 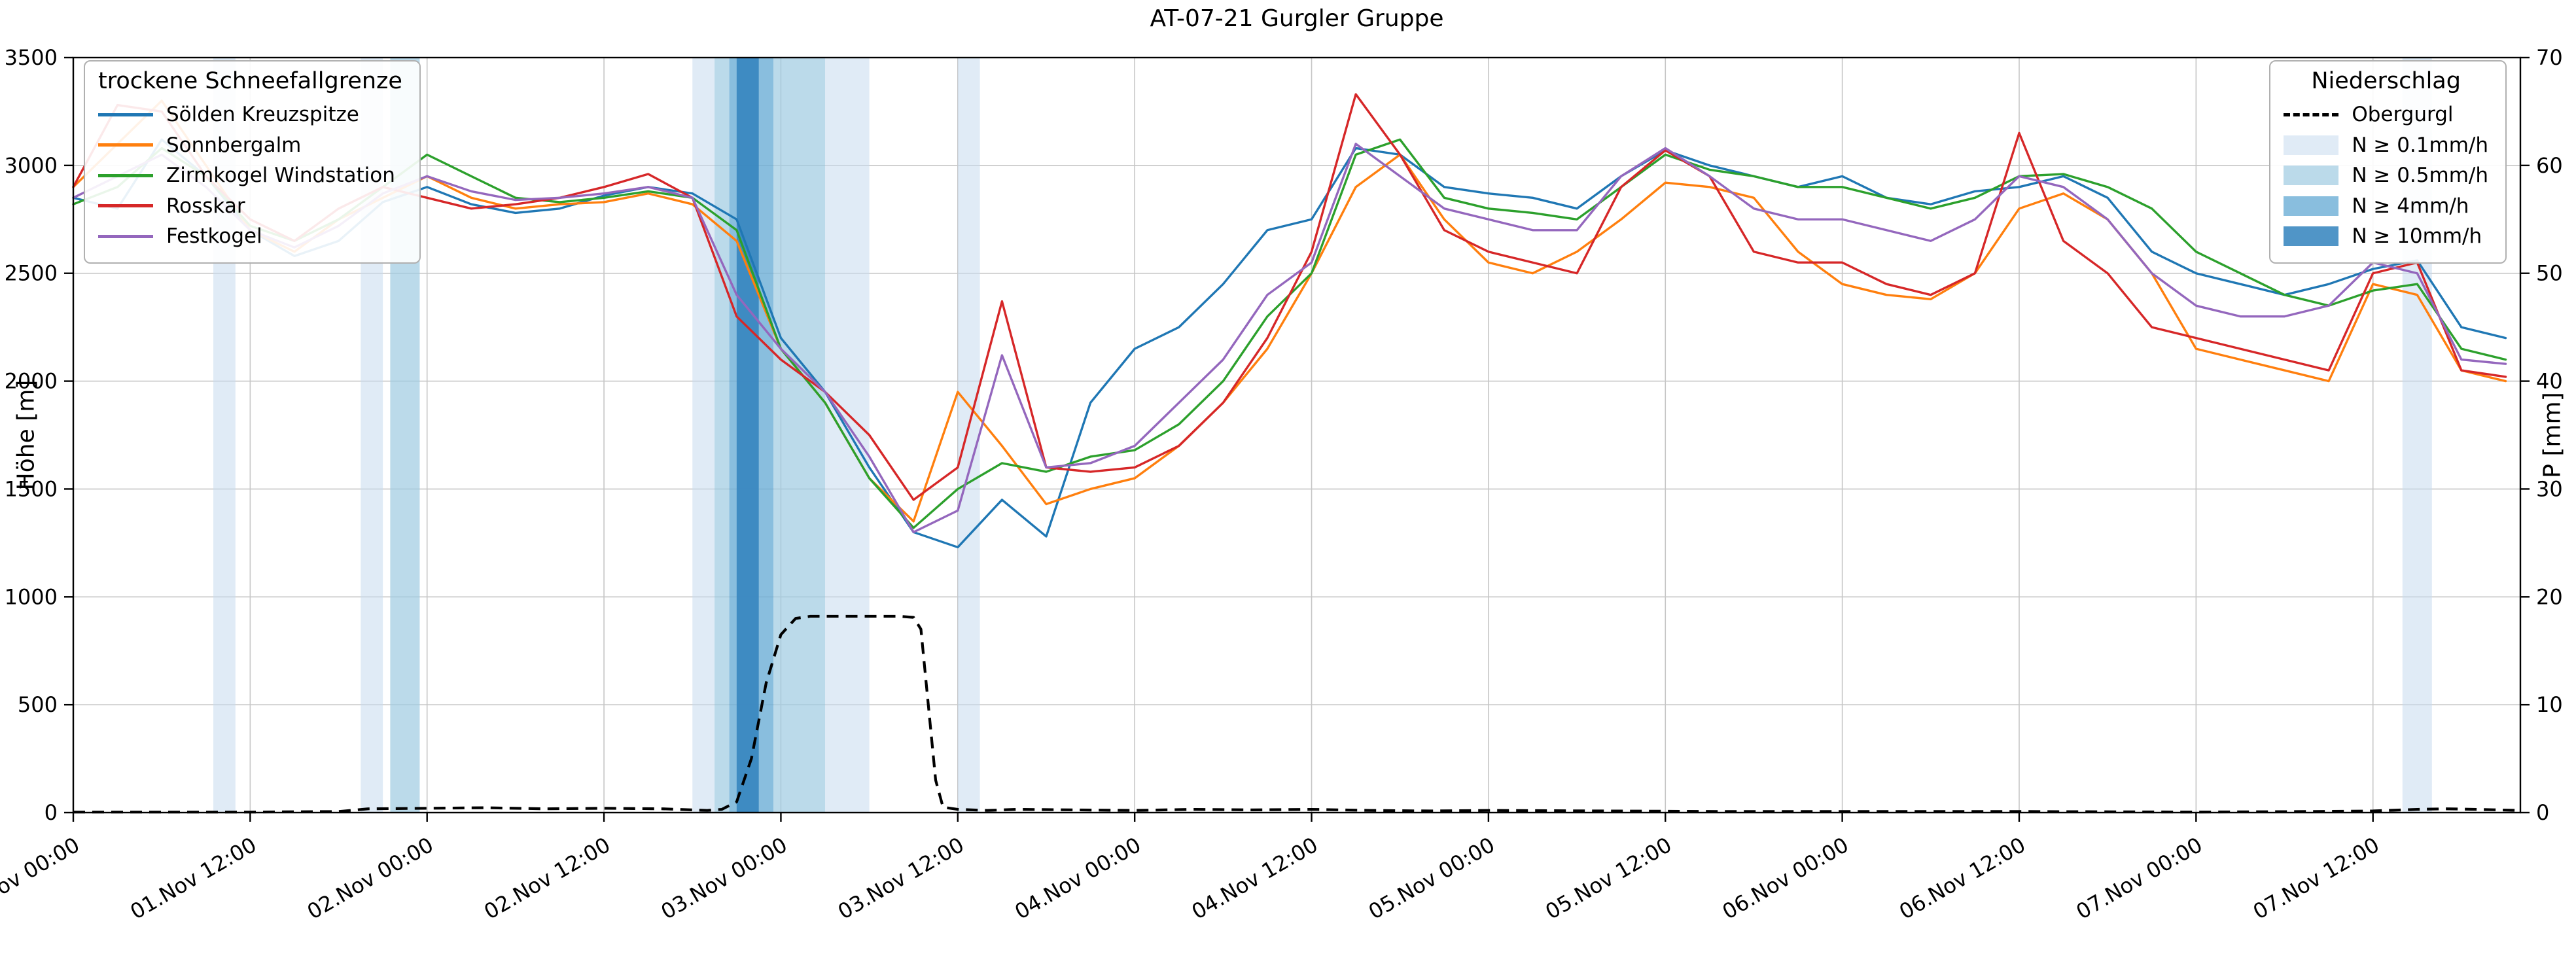 What do you see at coordinates (250, 81) in the screenshot?
I see `legend-snowline-title: trockene Schneefallgrenze` at bounding box center [250, 81].